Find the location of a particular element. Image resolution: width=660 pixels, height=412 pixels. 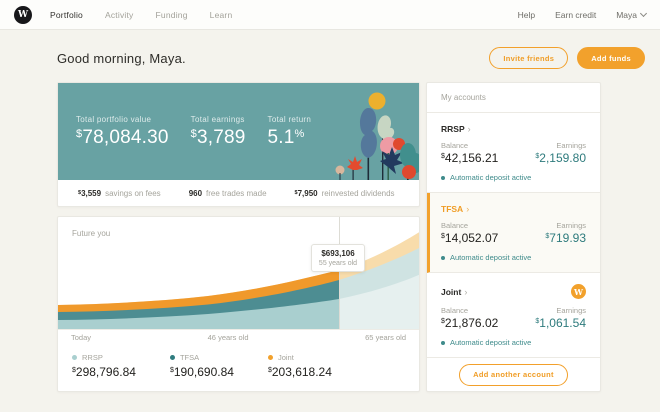

total-portfolio-value-stat: Total portfolio value $78,084.30 is located at coordinates (122, 132).